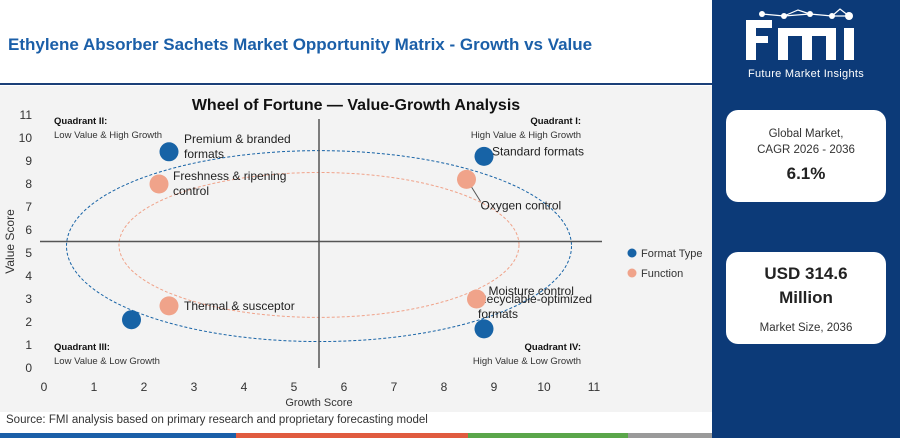 This screenshot has height=438, width=900. What do you see at coordinates (544, 387) in the screenshot?
I see `x-tick-label: 10` at bounding box center [544, 387].